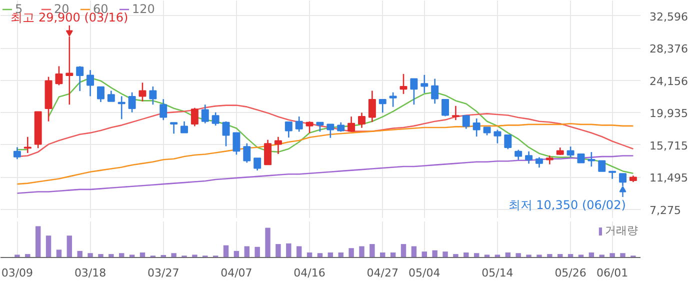 The height and width of the screenshot is (289, 700). What do you see at coordinates (621, 230) in the screenshot?
I see `legend-label: 거래량` at bounding box center [621, 230].